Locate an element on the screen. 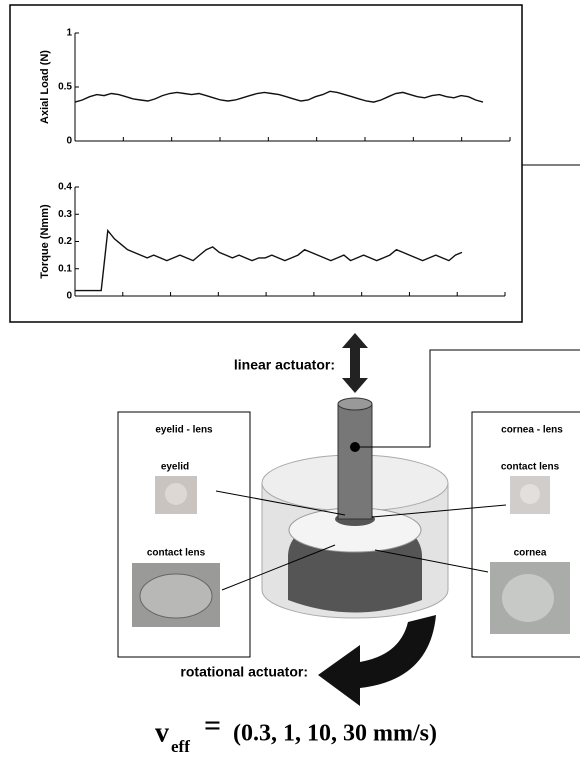 Image resolution: width=580 pixels, height=765 pixels. formula-symbol: v is located at coordinates (162, 732).